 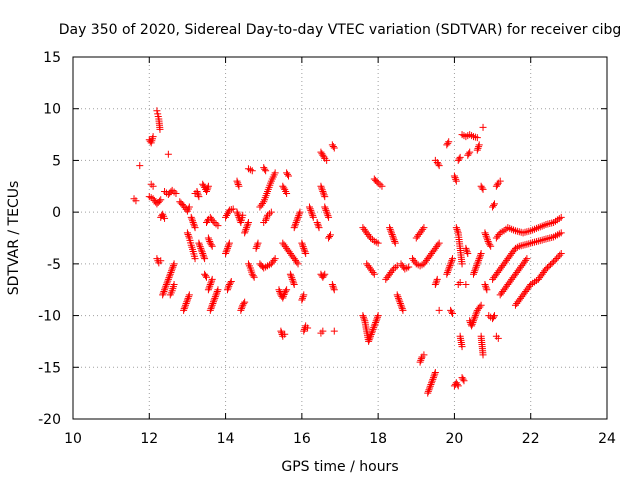 I want to click on y-tick-label: -20, so click(x=49, y=420).